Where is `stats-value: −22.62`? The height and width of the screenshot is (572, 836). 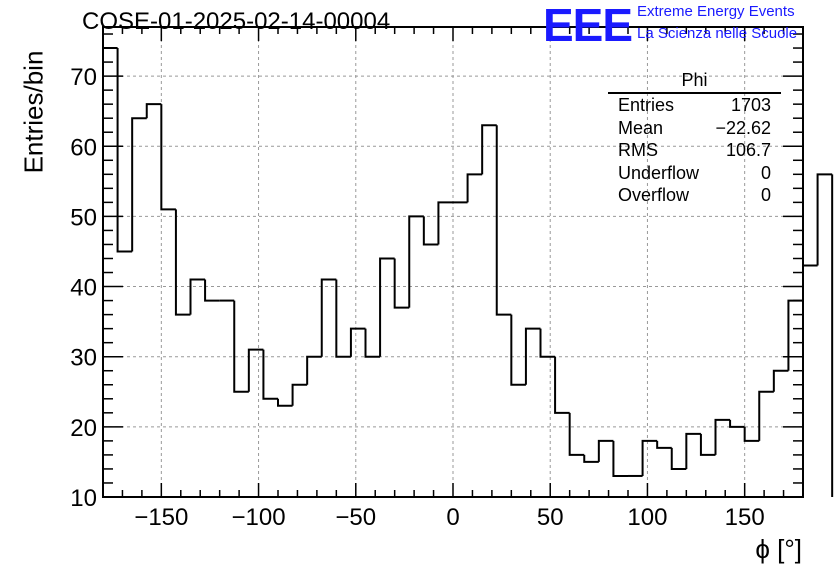 stats-value: −22.62 is located at coordinates (743, 127).